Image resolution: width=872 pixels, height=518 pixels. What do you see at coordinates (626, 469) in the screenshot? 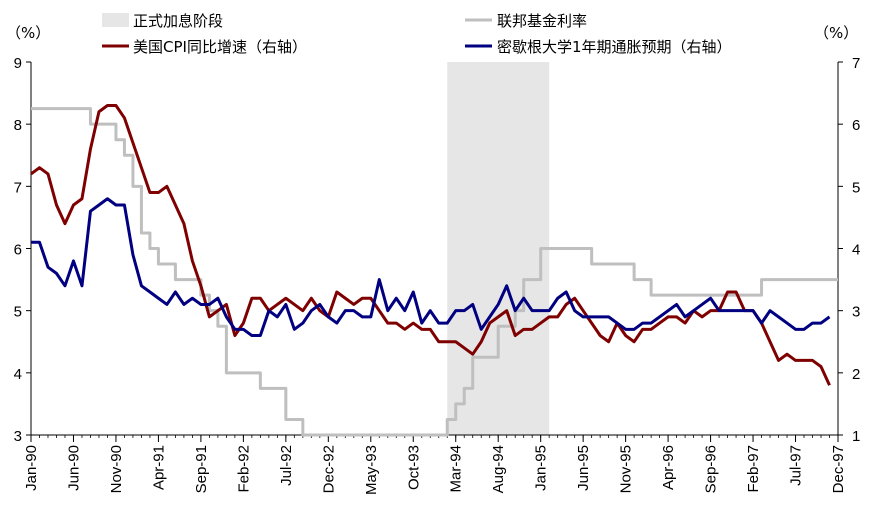
I see `x-tick-label: Nov-95` at bounding box center [626, 469].